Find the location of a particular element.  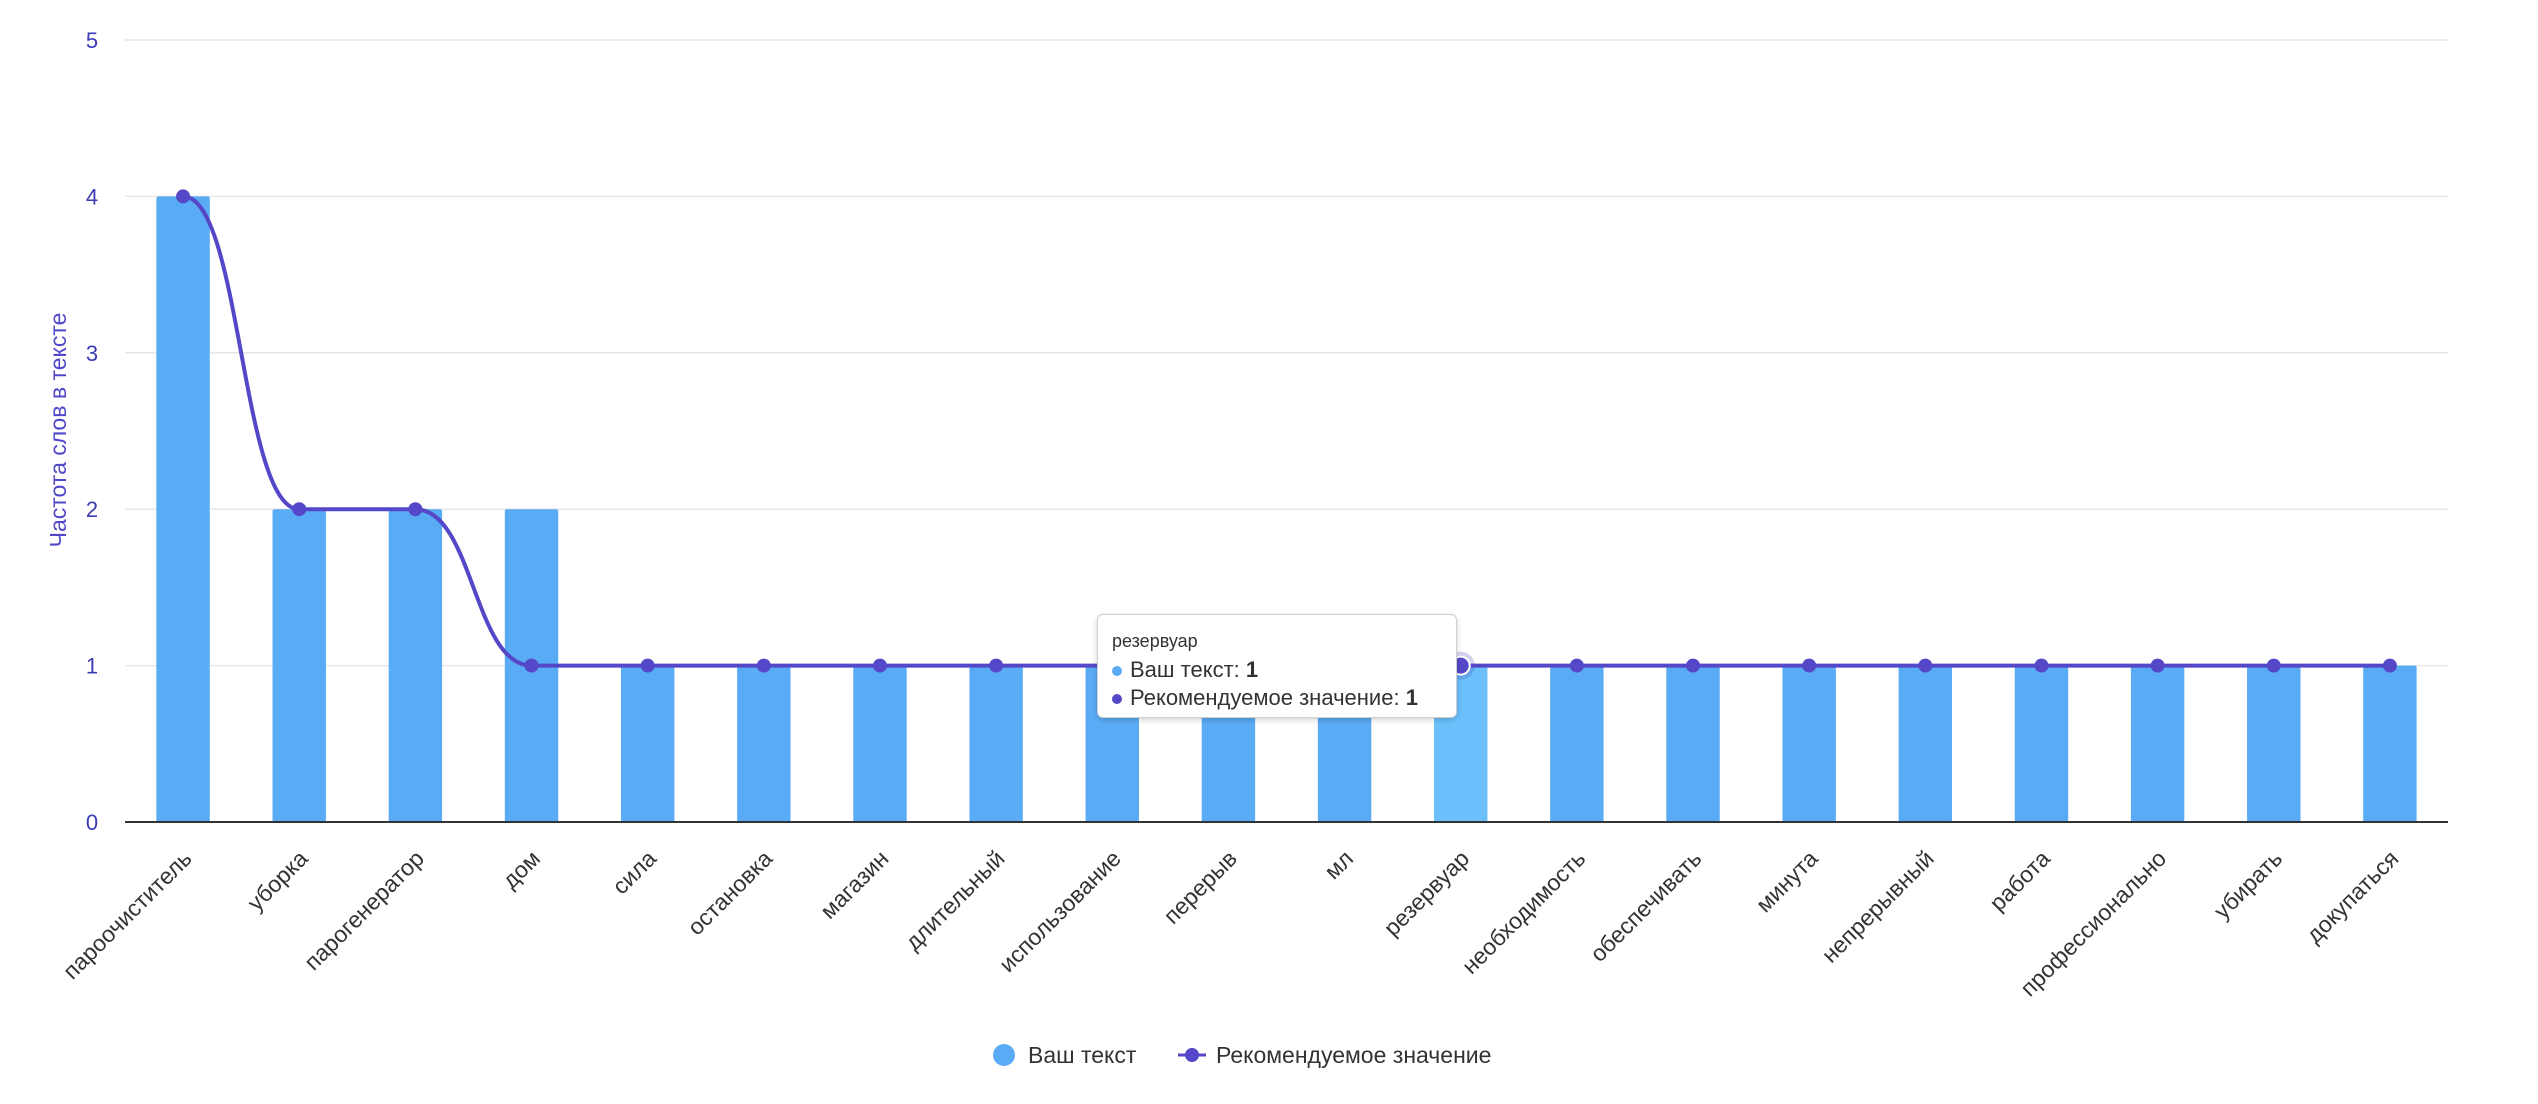

legend-item-line: Рекомендуемое значение is located at coordinates (1334, 1055).